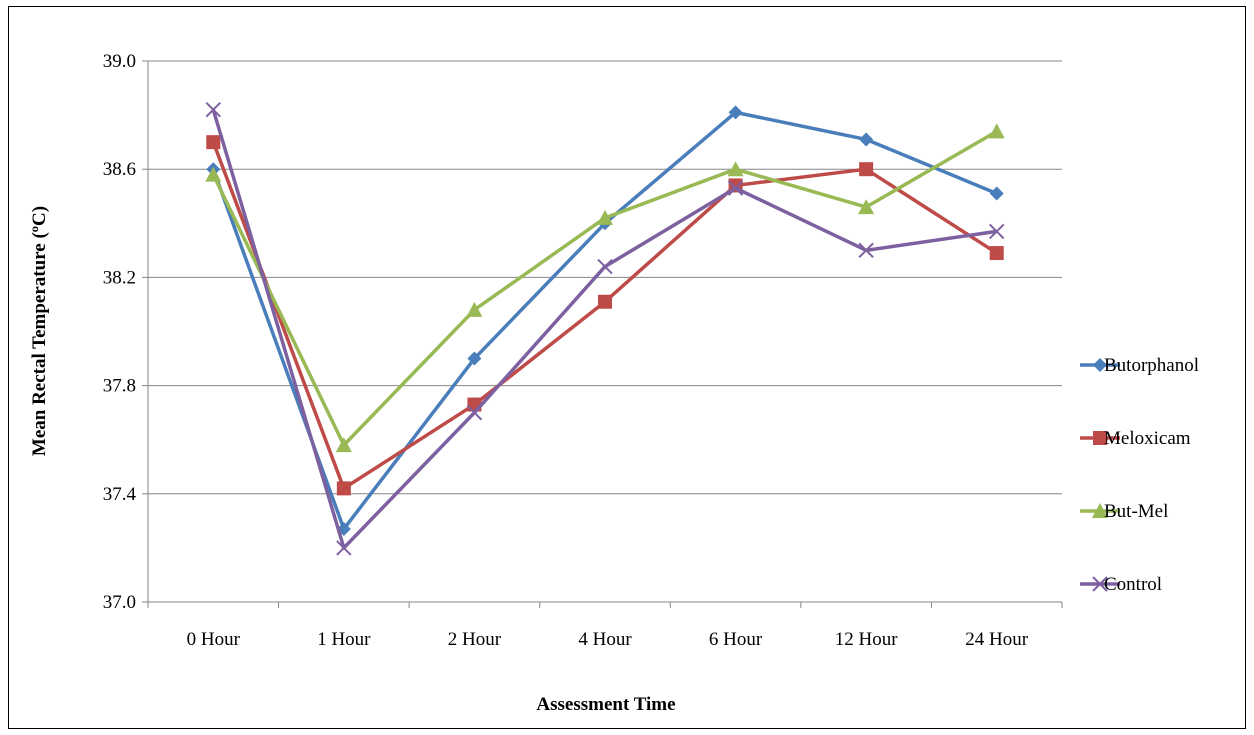 This screenshot has height=735, width=1254. I want to click on legend-item: Butorphanol, so click(1139, 365).